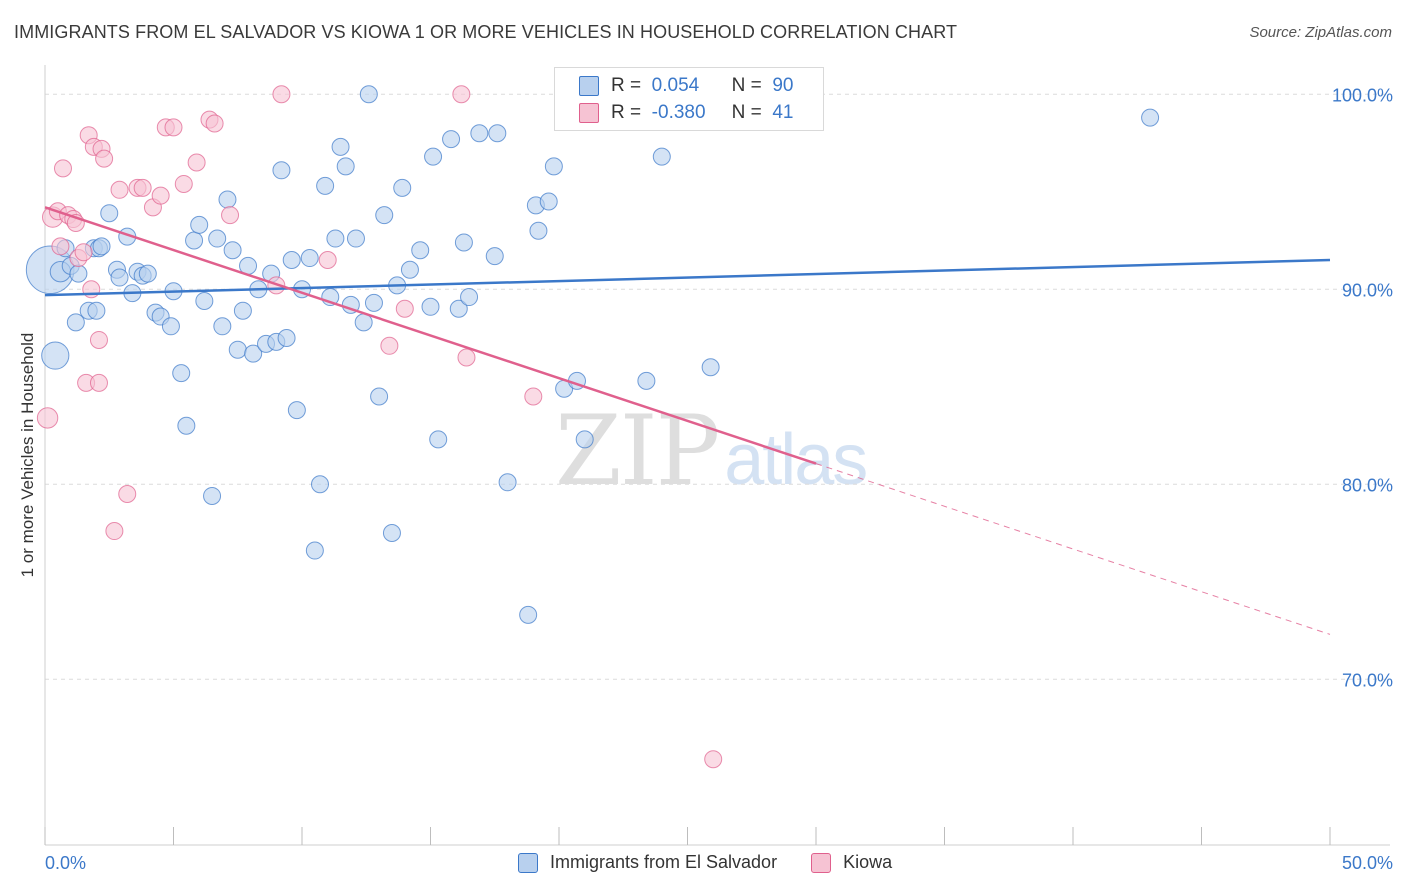 The width and height of the screenshot is (1406, 892). What do you see at coordinates (687, 277) in the screenshot?
I see `trendline-el-salvador` at bounding box center [687, 277].